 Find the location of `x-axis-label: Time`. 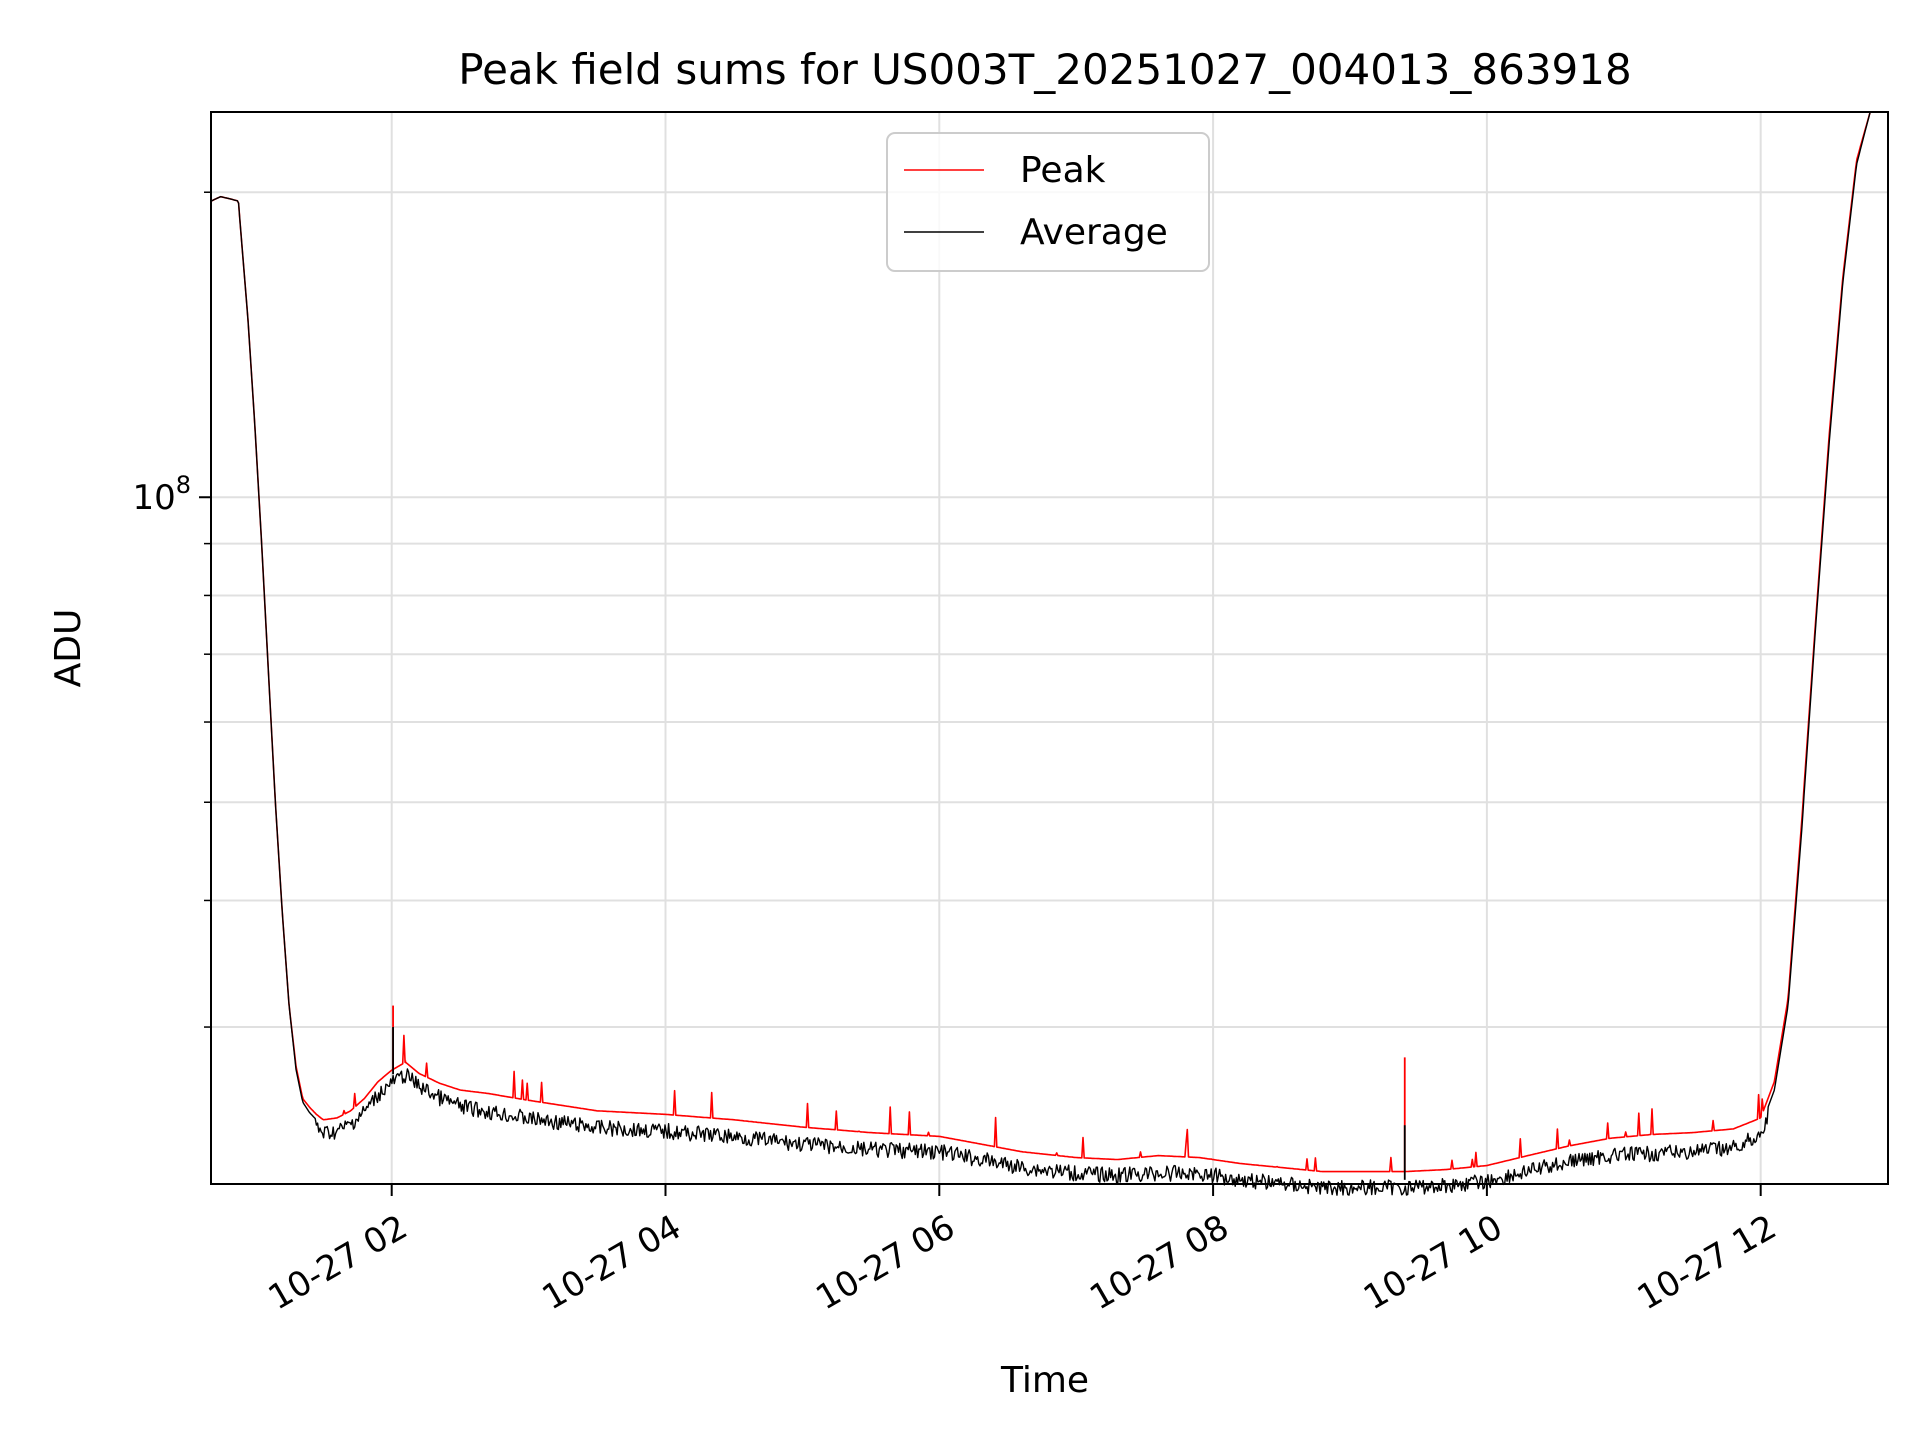

x-axis-label: Time is located at coordinates (1044, 1380).